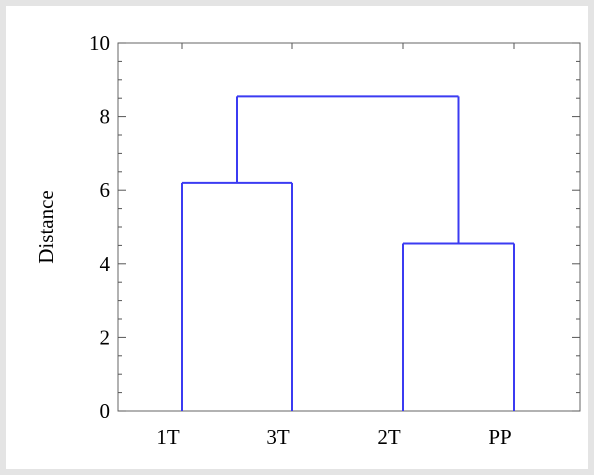 The width and height of the screenshot is (594, 475). Describe the element at coordinates (105, 264) in the screenshot. I see `y-tick-label: 4` at that location.